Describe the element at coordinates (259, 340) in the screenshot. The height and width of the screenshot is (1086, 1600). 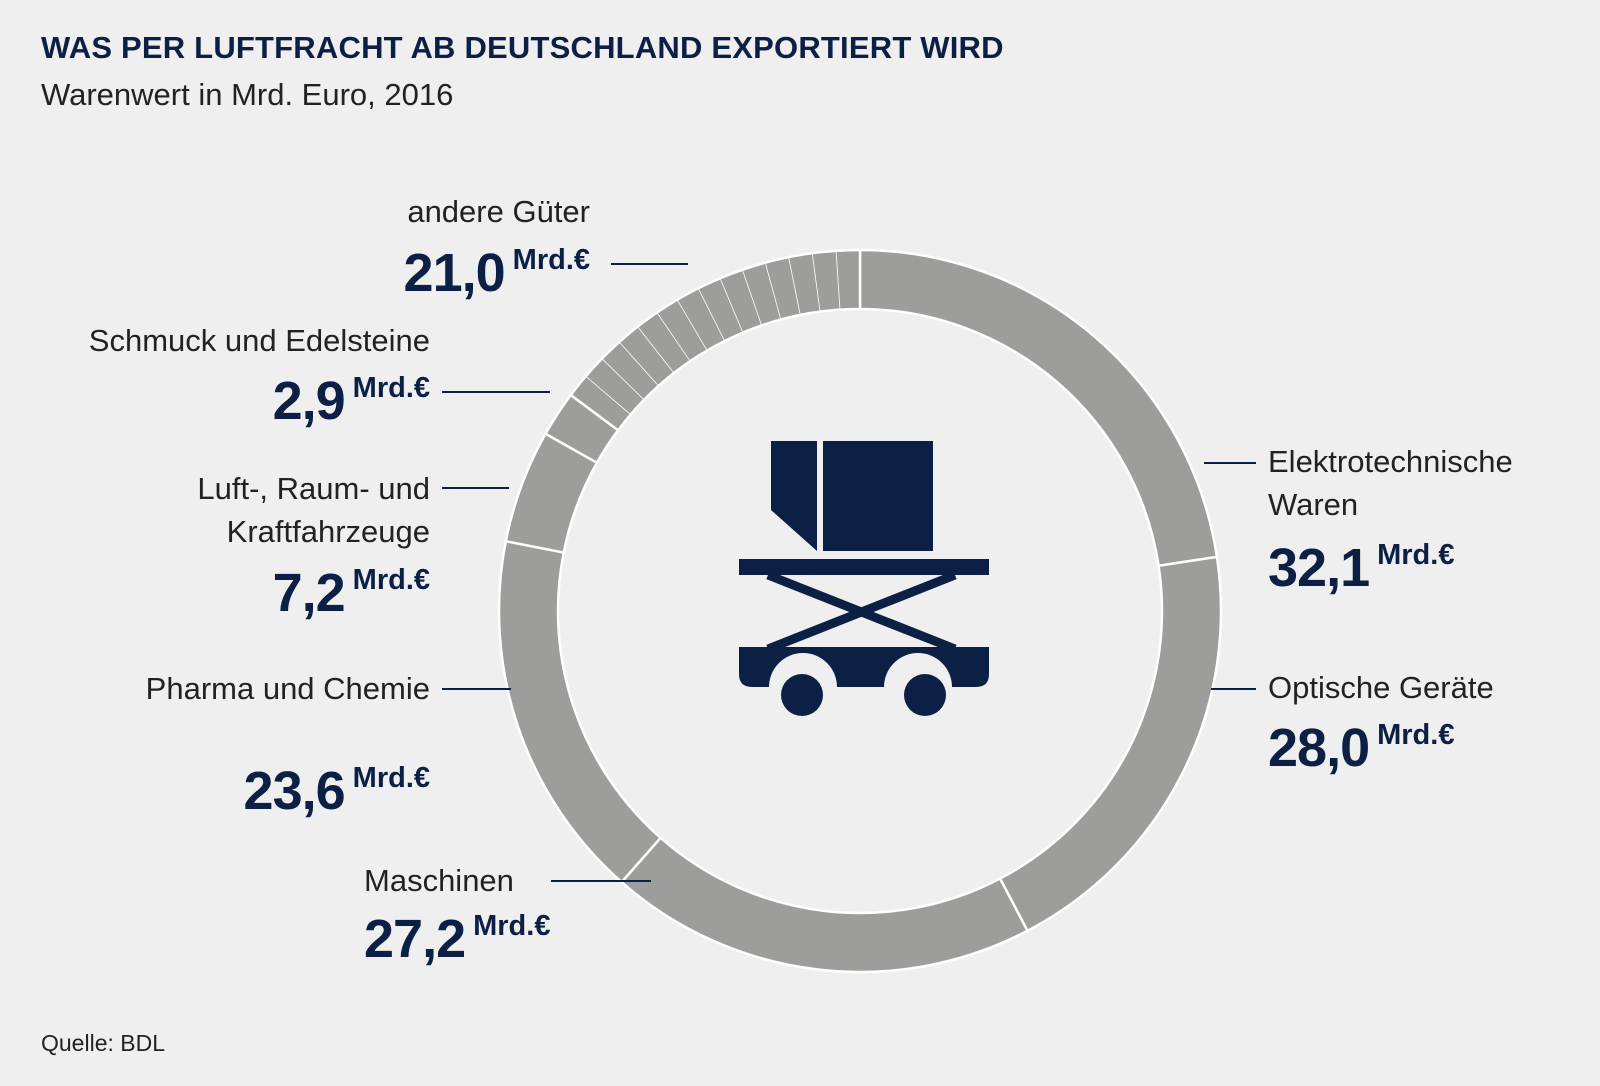
I see `label-schmuck-text: Schmuck und Edelsteine` at that location.